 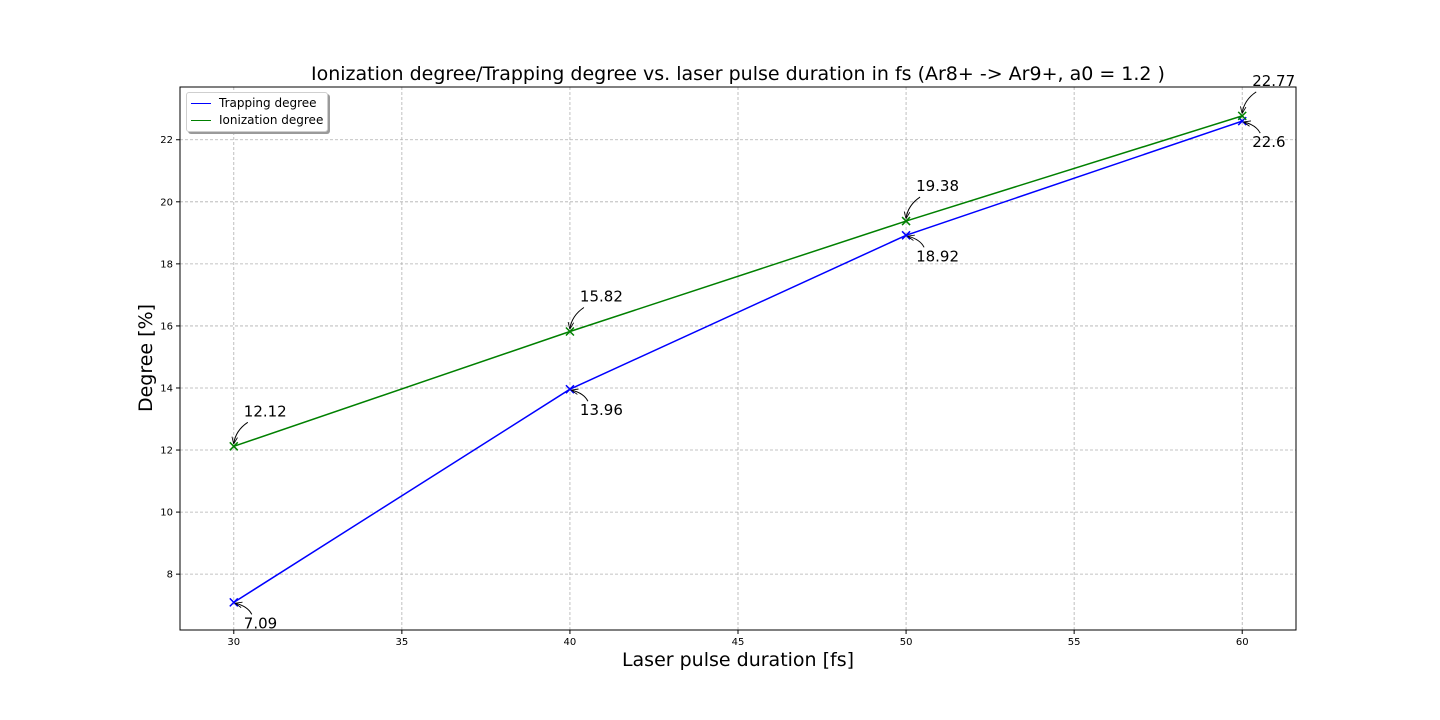 What do you see at coordinates (601, 410) in the screenshot?
I see `data-label: 13.96` at bounding box center [601, 410].